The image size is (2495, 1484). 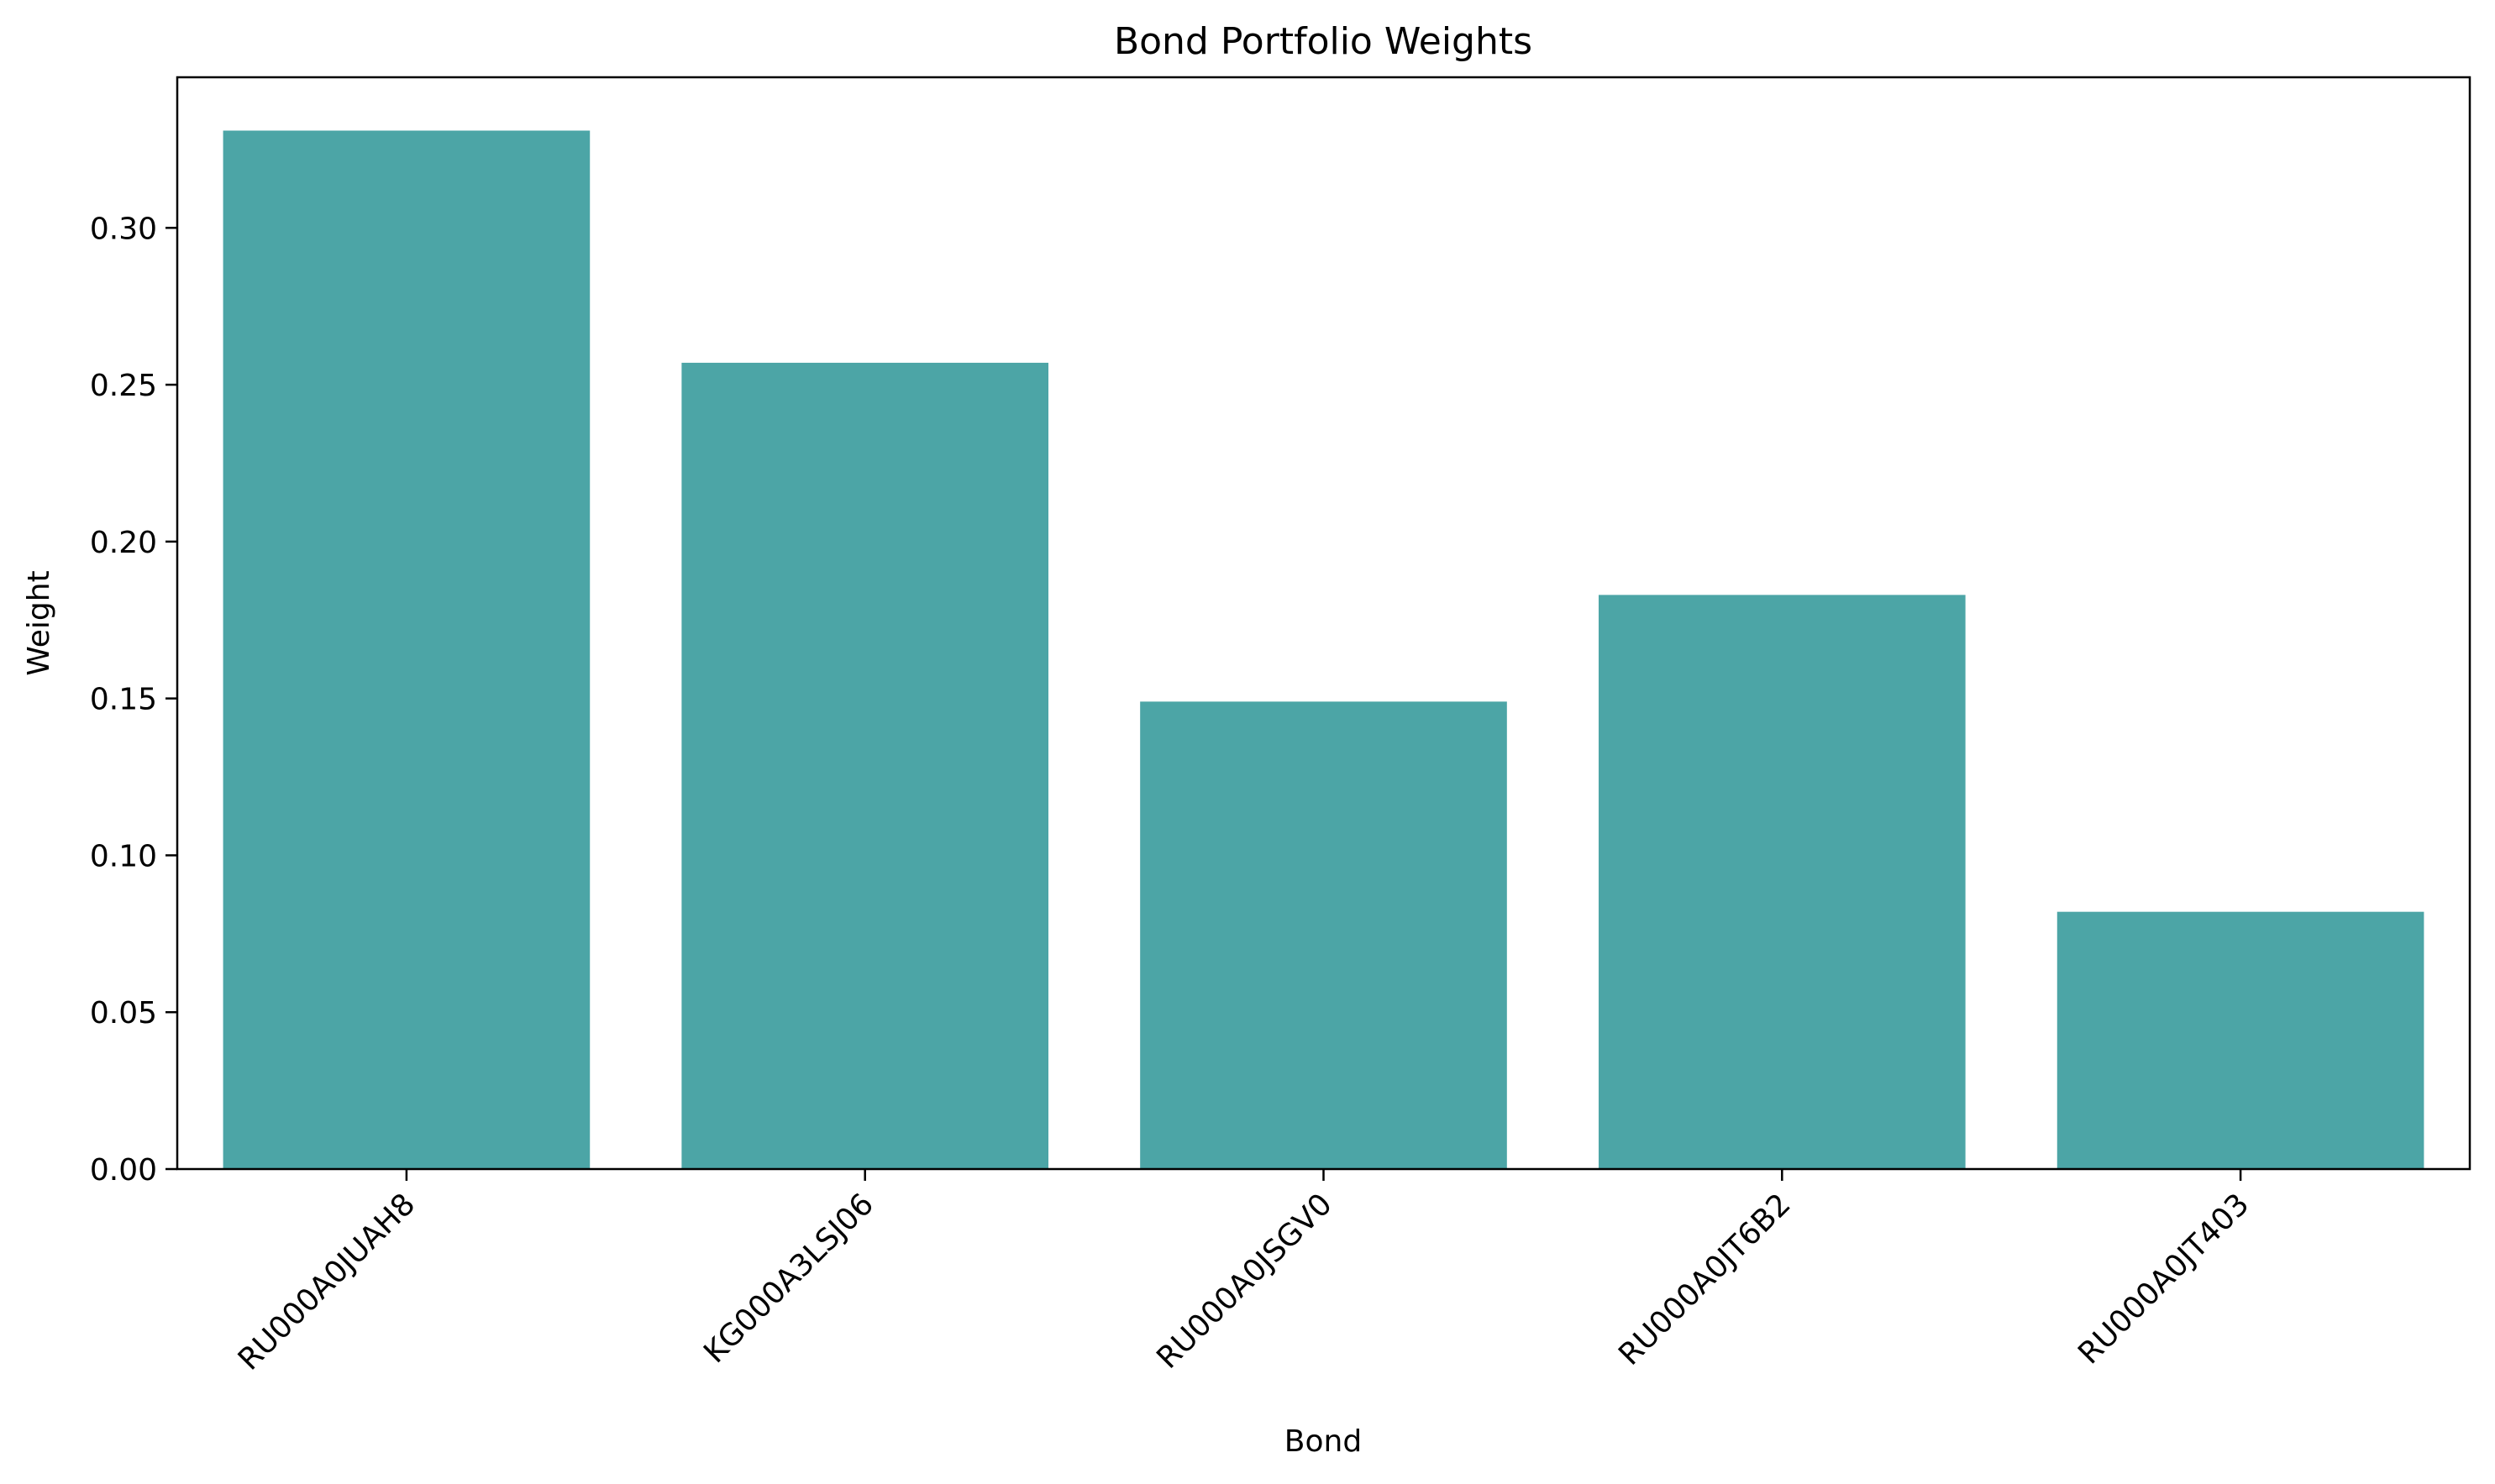 What do you see at coordinates (789, 1279) in the screenshot?
I see `x-tick-label: KG000A3LSJ06` at bounding box center [789, 1279].